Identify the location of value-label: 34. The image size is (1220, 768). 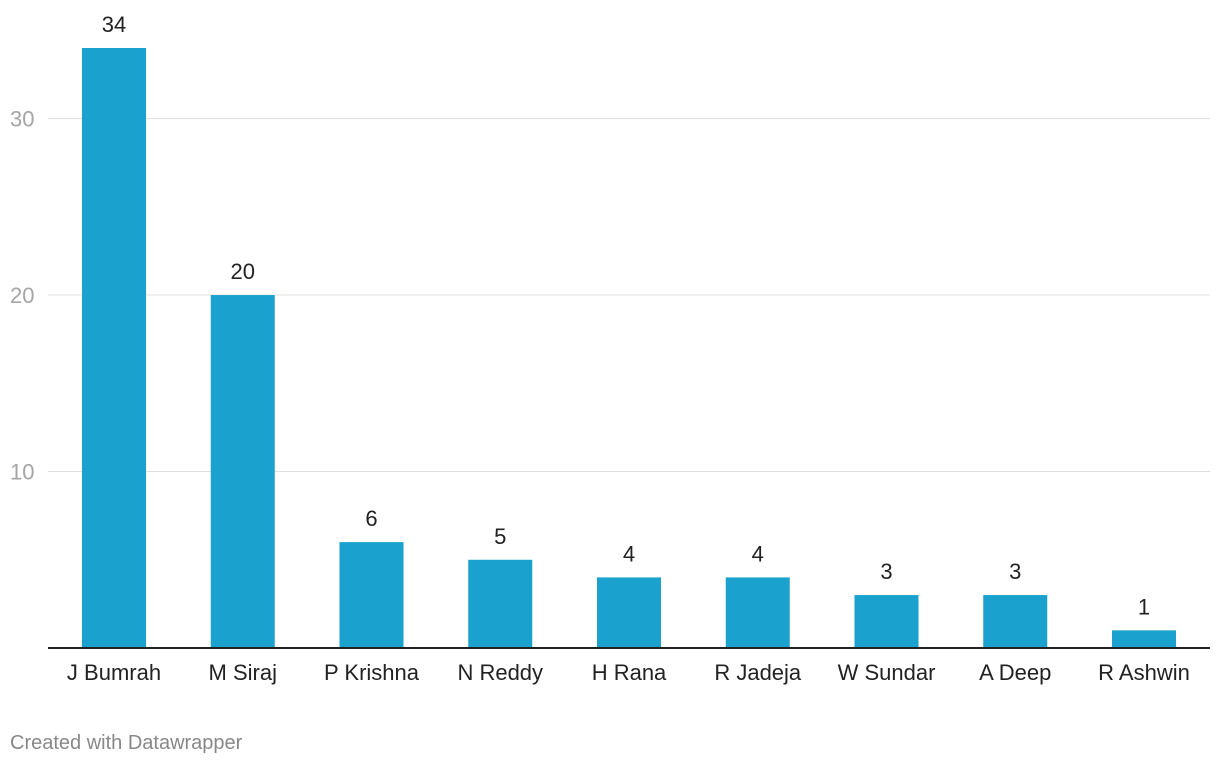
(114, 24).